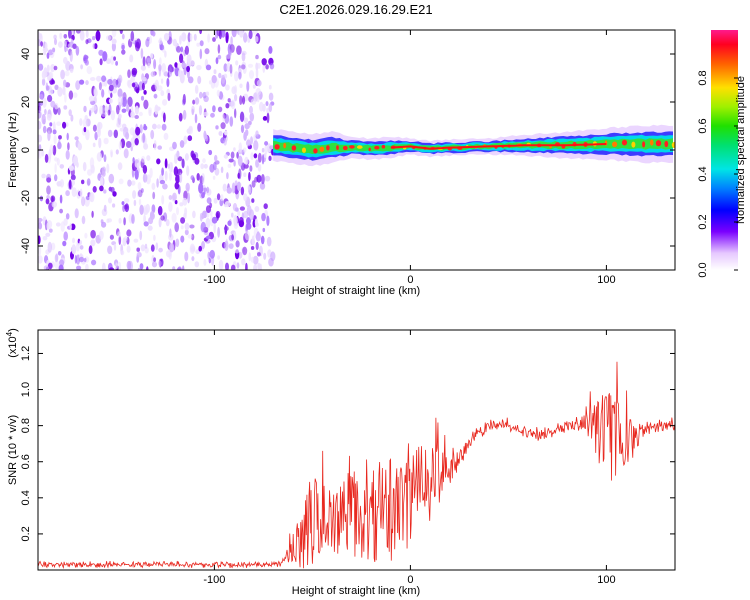 The image size is (750, 600). Describe the element at coordinates (474, 145) in the screenshot. I see `spectrogram-signal-ridge` at that location.